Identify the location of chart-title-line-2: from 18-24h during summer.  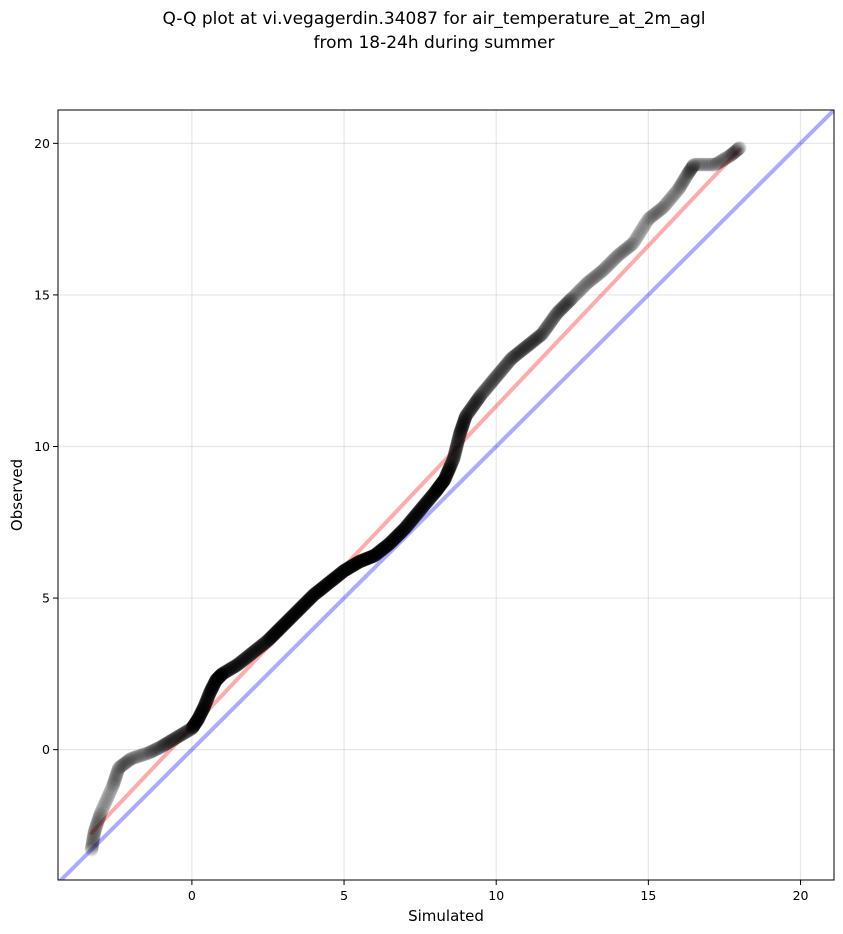
(434, 43).